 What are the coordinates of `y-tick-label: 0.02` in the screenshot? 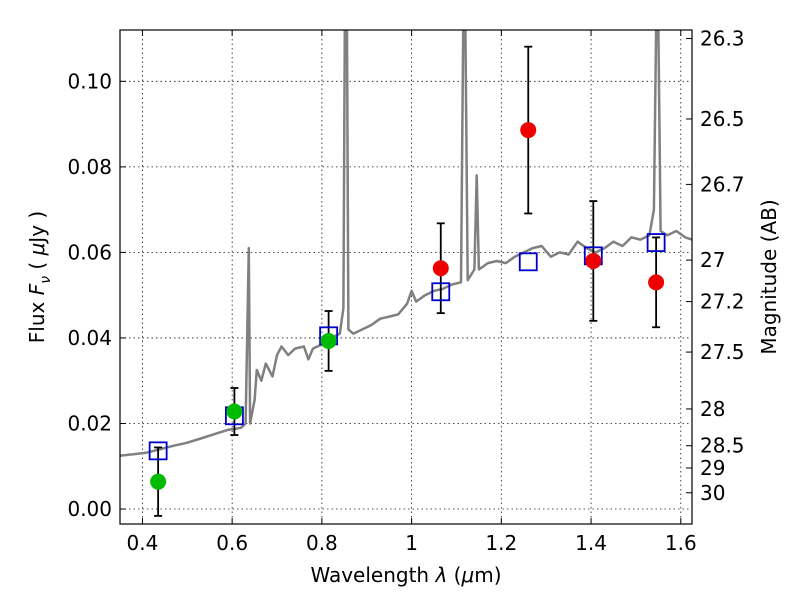 It's located at (89, 423).